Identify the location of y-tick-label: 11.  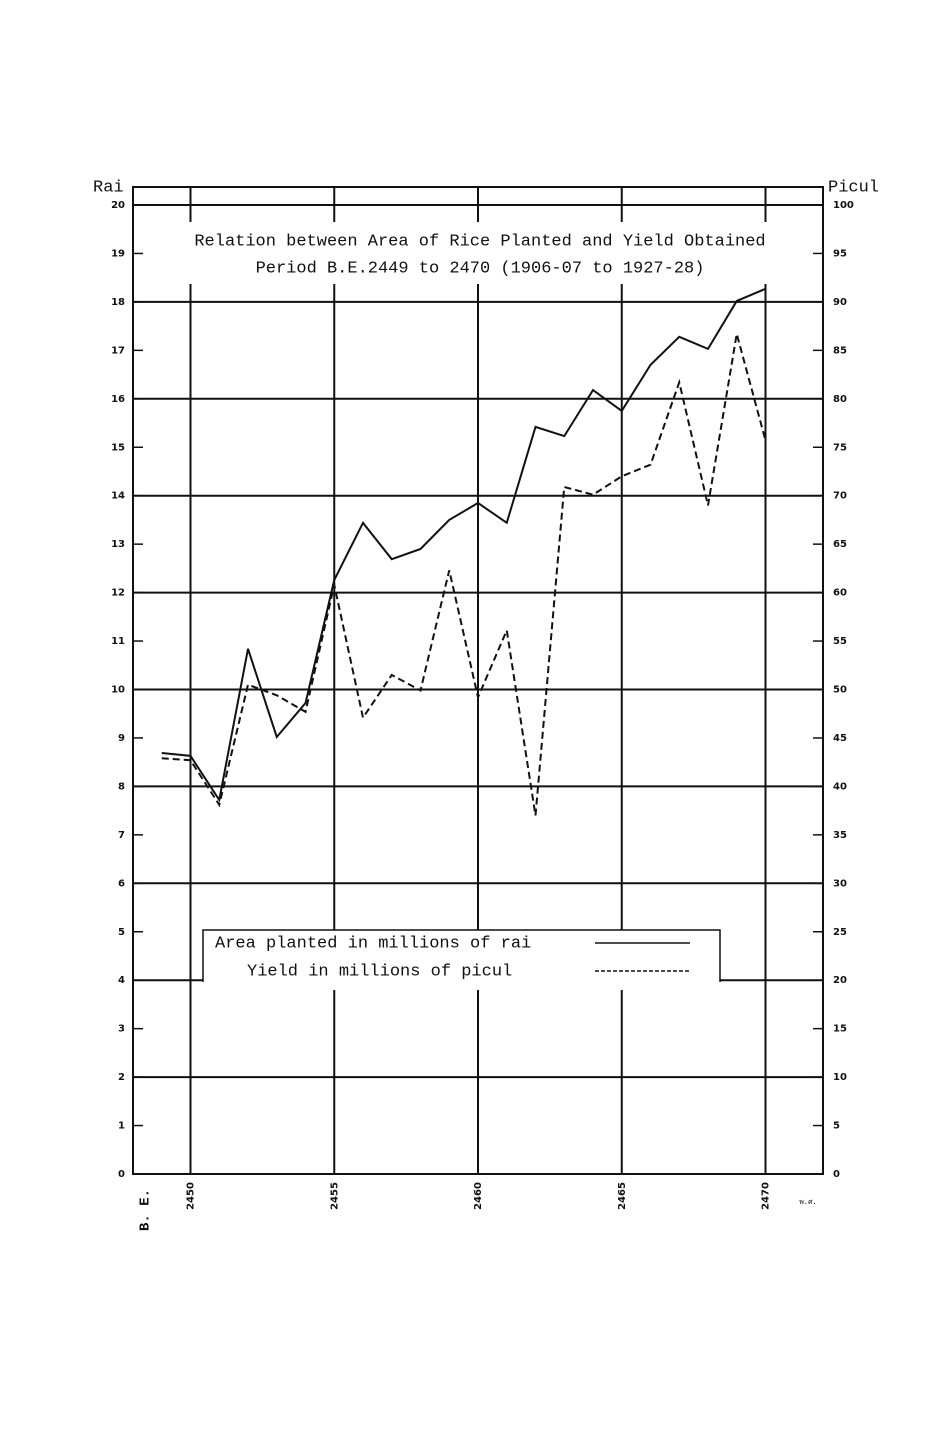
(118, 641).